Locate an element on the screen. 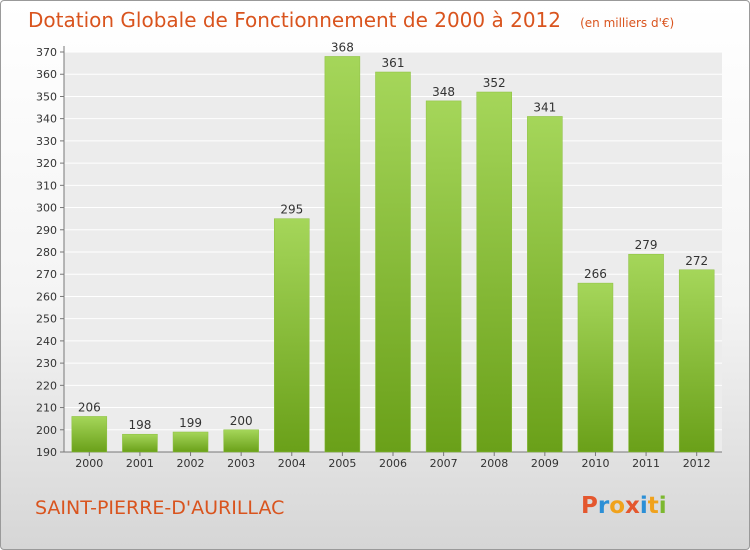 The height and width of the screenshot is (550, 750). x-tick-label-2005: 2005 is located at coordinates (342, 463).